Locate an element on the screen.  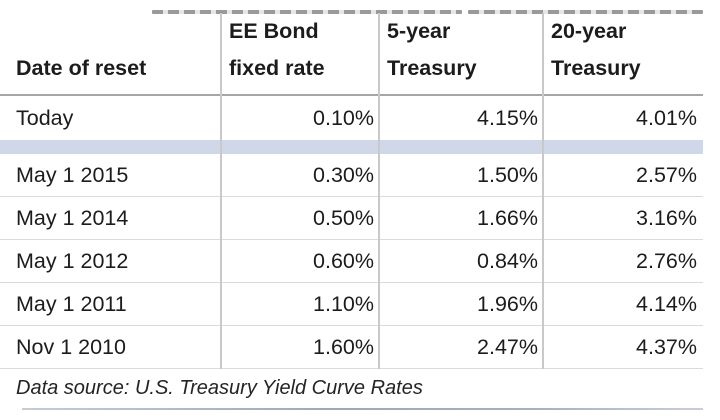
t5-cell: 1.96% is located at coordinates (507, 304).